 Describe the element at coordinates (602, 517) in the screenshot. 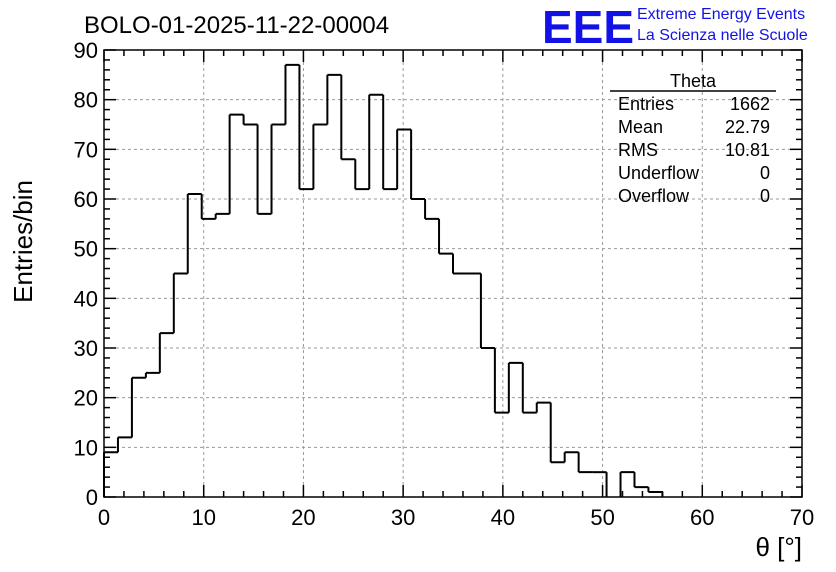

I see `x-tick-label: 50` at that location.